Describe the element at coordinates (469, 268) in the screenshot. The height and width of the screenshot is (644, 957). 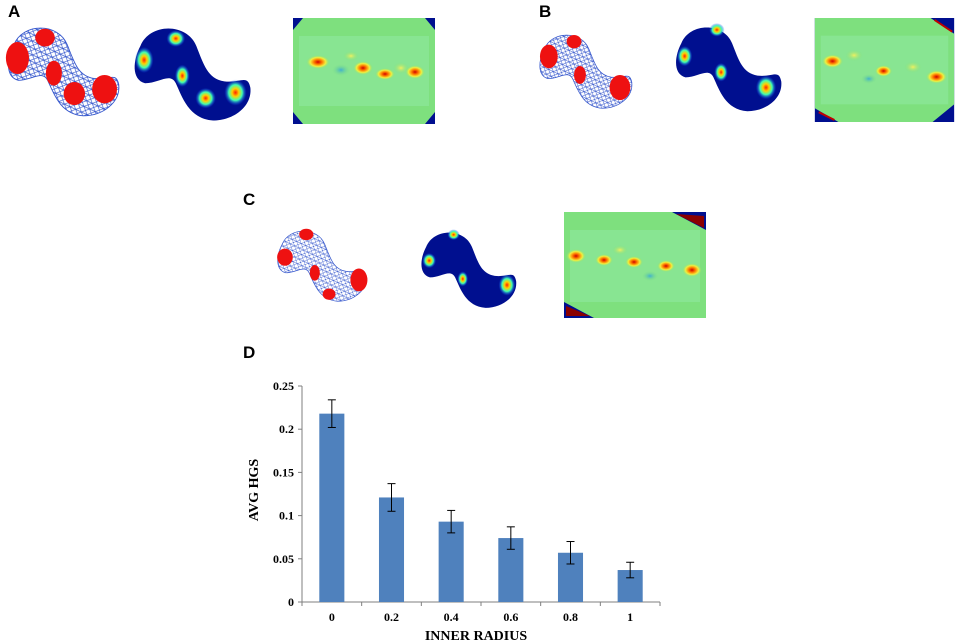
I see `panel-c-rate-map` at that location.